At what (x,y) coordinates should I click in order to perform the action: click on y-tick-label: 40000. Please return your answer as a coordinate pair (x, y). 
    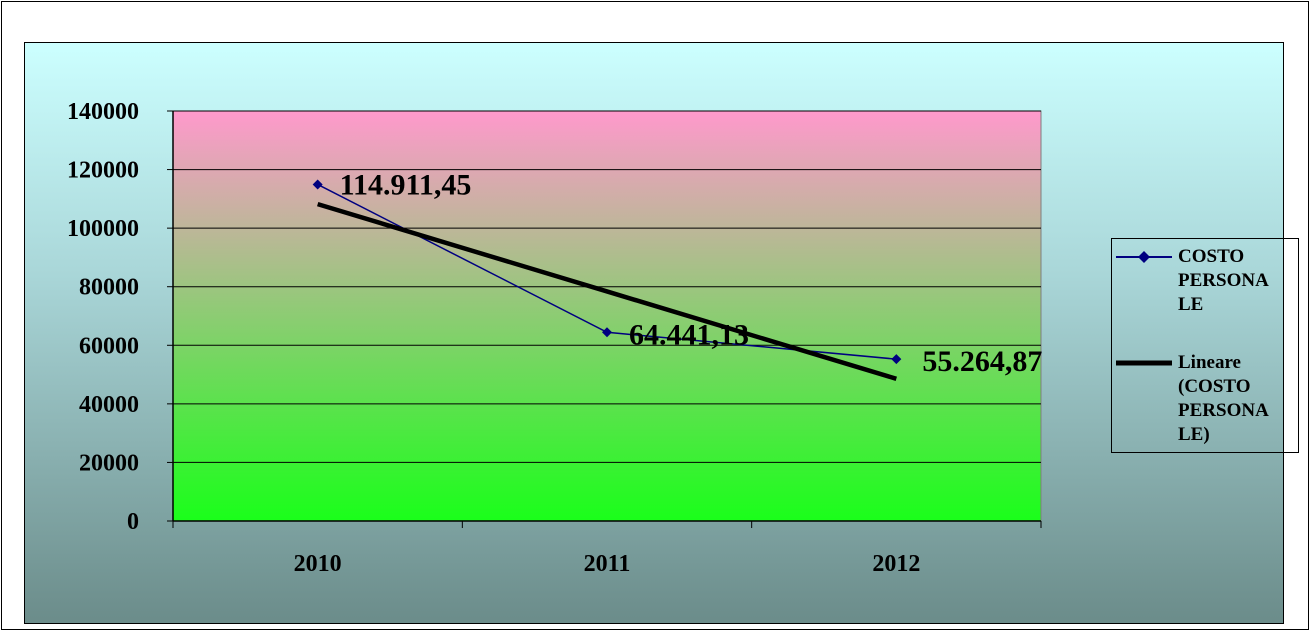
    Looking at the image, I should click on (109, 405).